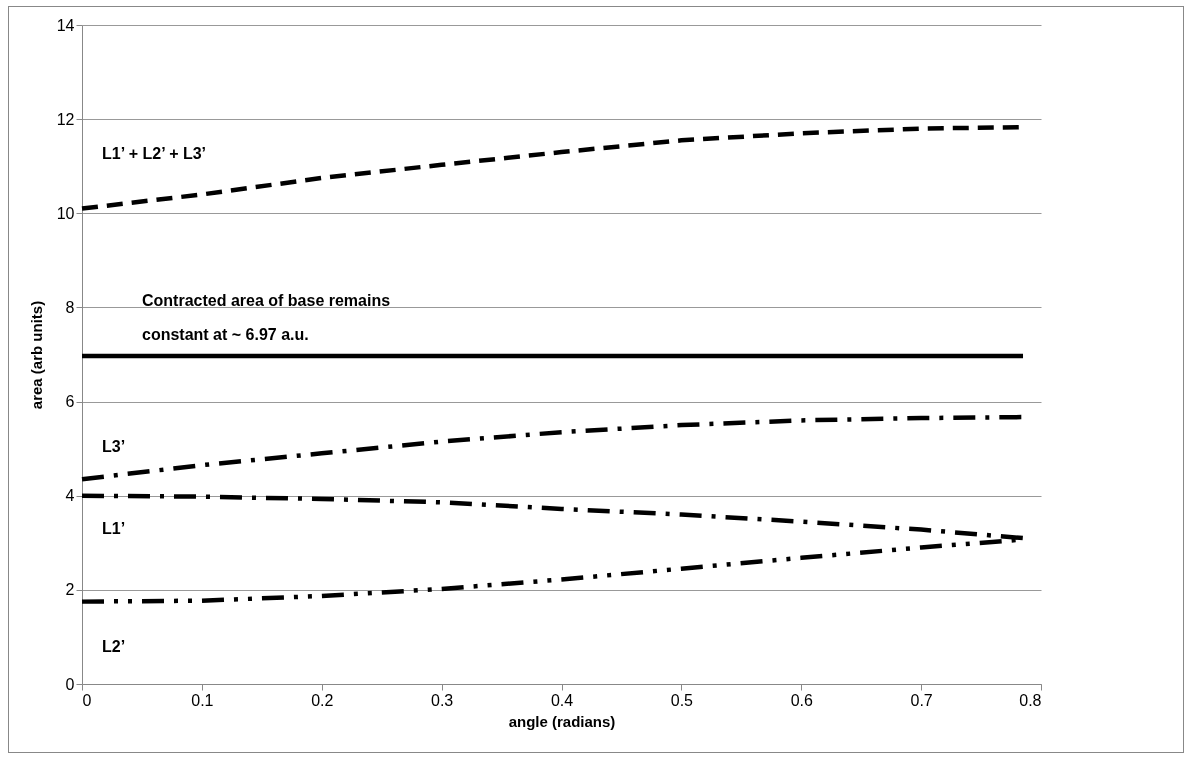  Describe the element at coordinates (562, 700) in the screenshot. I see `x-tick-label: 0.4` at that location.